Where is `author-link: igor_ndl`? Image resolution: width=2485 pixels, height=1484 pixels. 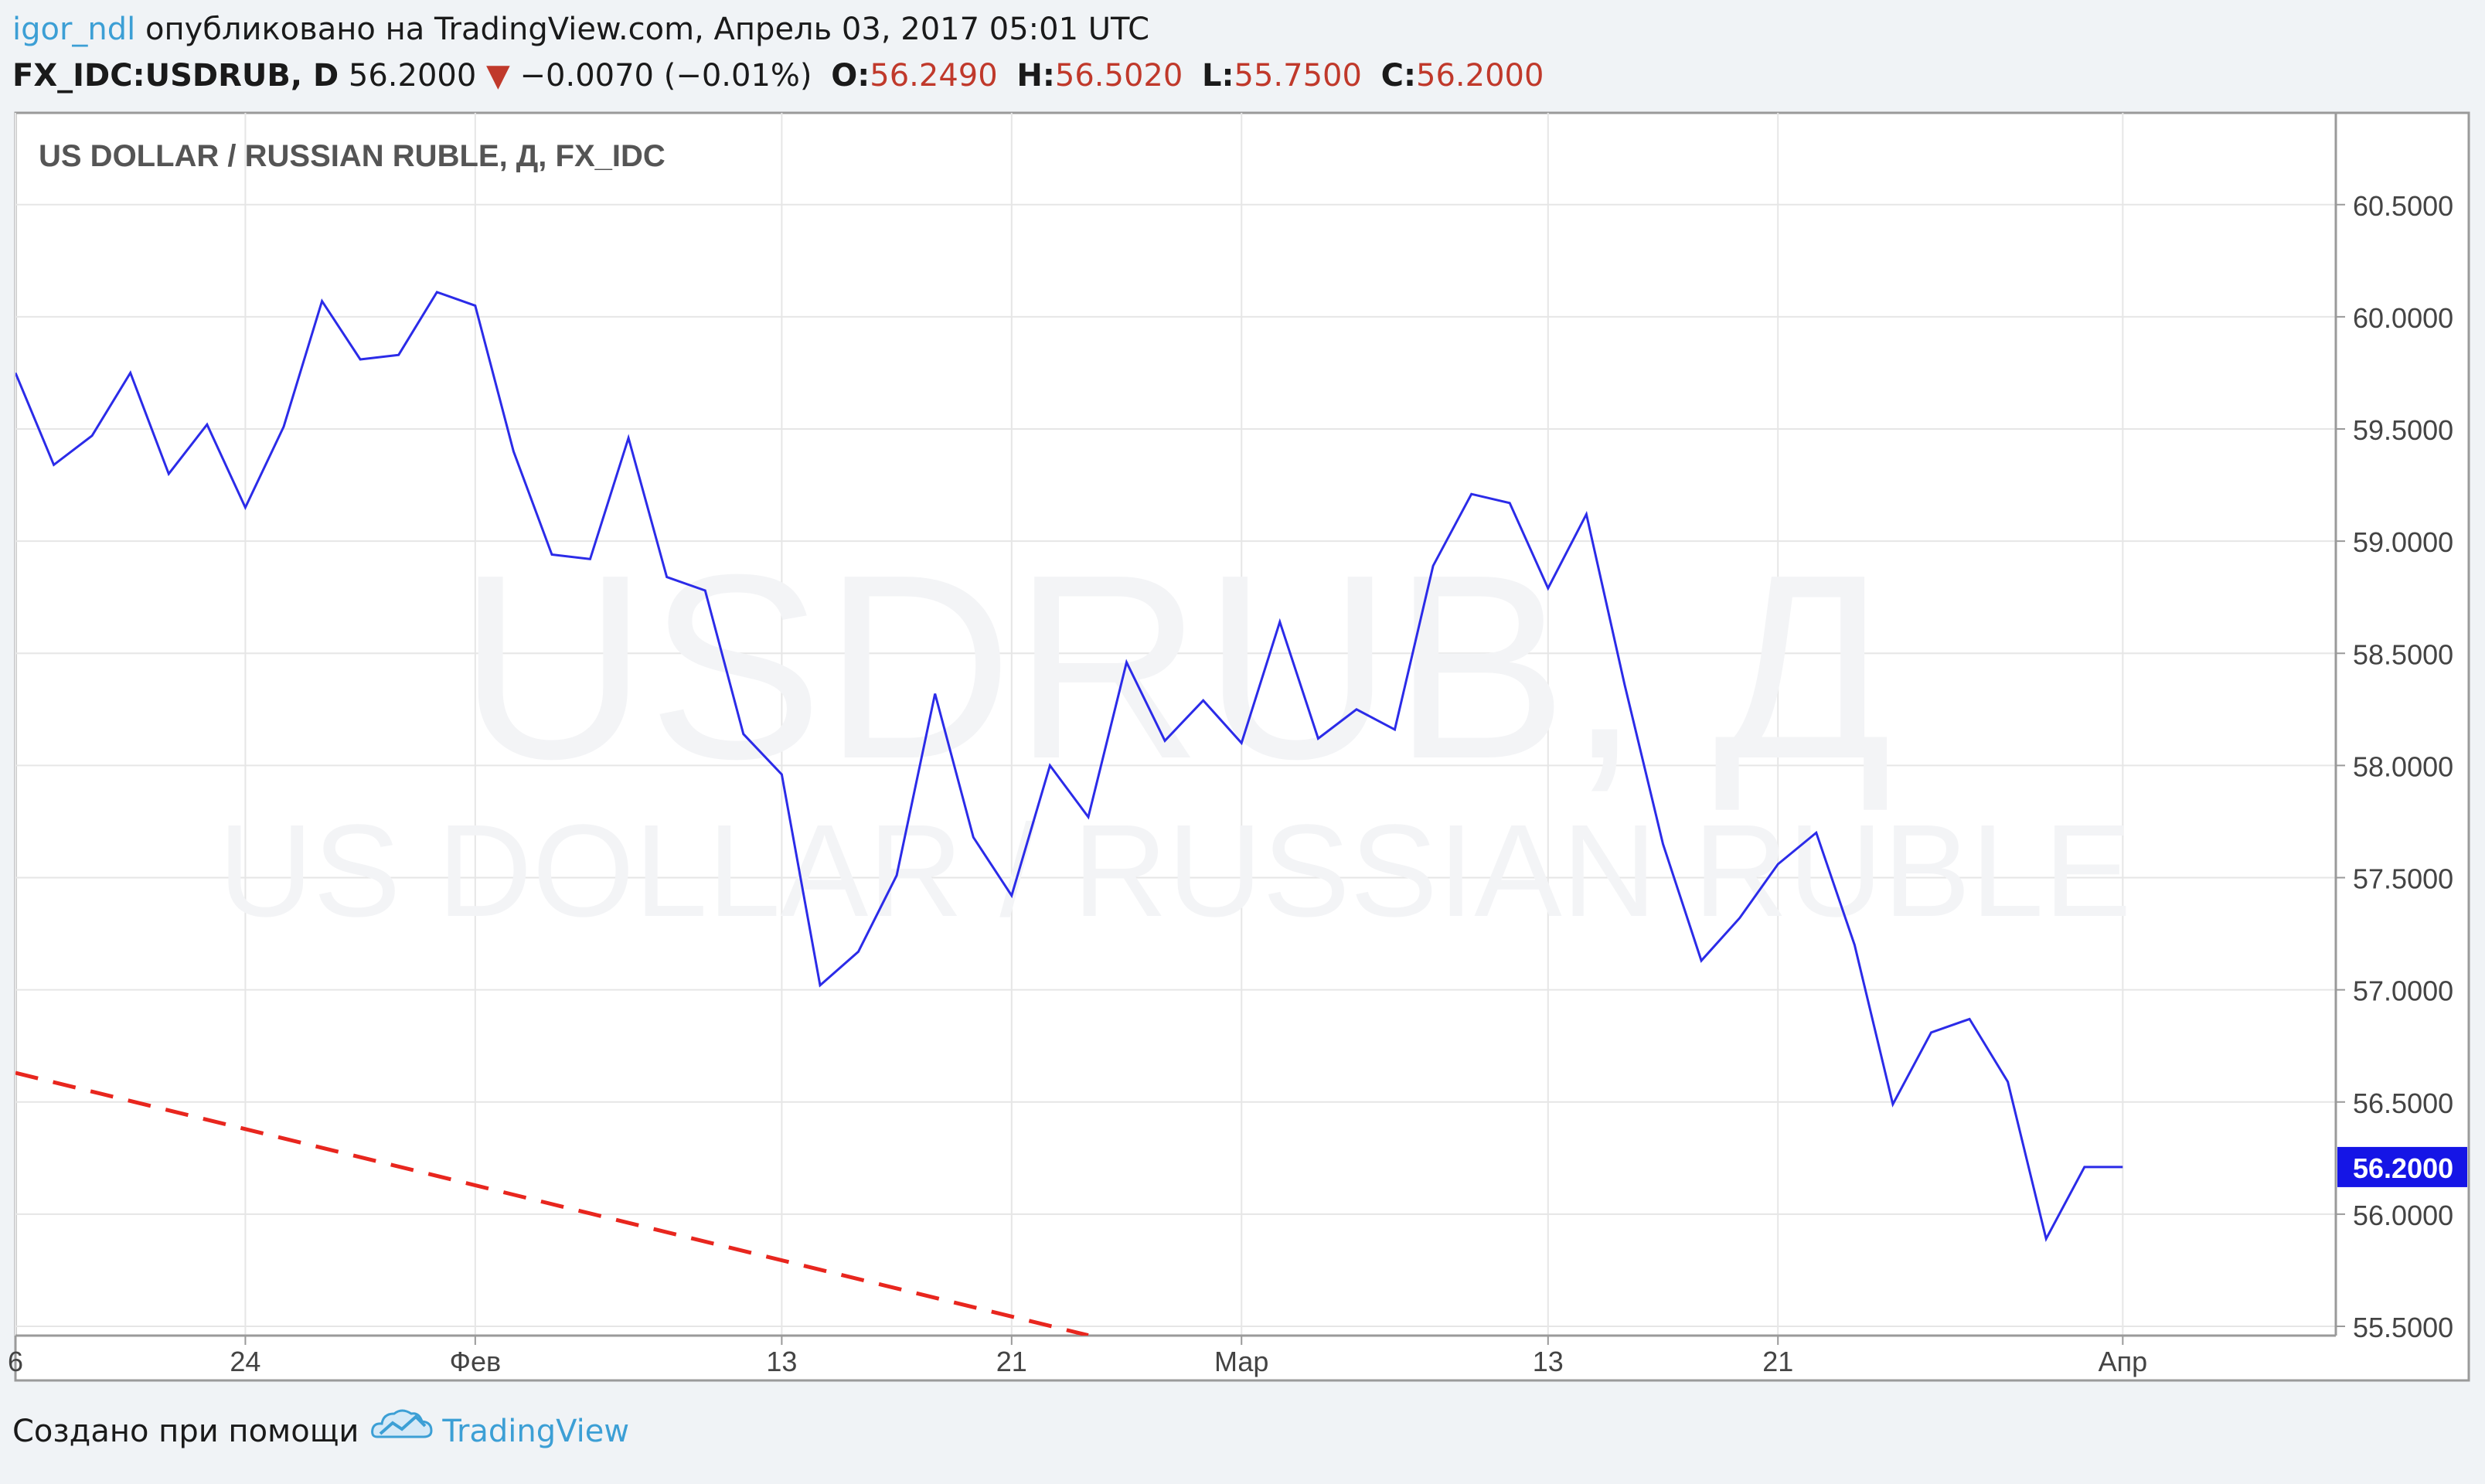
author-link: igor_ndl is located at coordinates (74, 29).